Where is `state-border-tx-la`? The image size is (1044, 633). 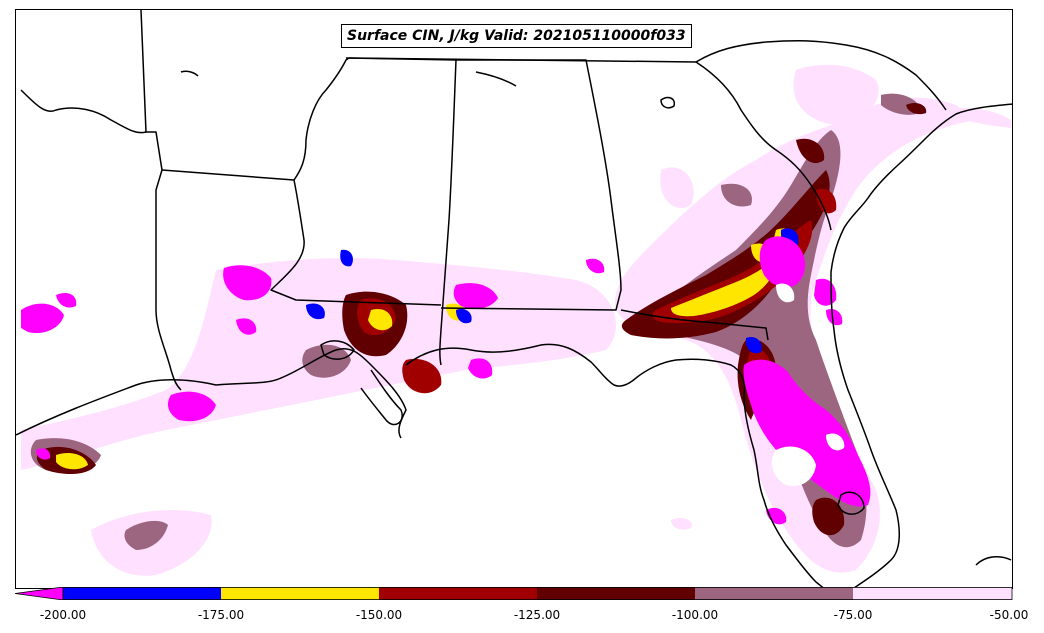
state-border-tx-la is located at coordinates (161, 200).